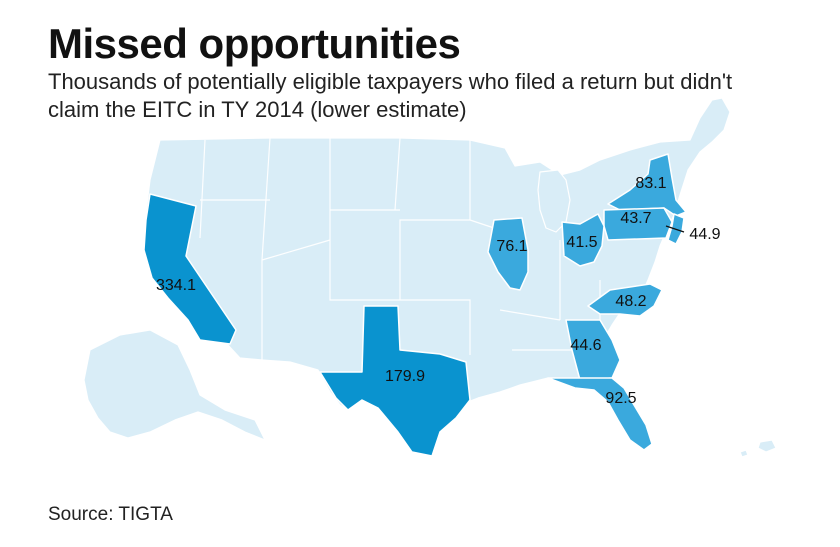  What do you see at coordinates (176, 285) in the screenshot?
I see `label-california: 334.1` at bounding box center [176, 285].